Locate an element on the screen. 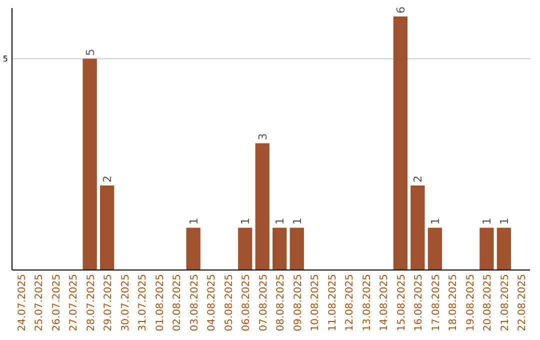 The width and height of the screenshot is (540, 340). x-tick-label: 04.08.2025 is located at coordinates (212, 303).